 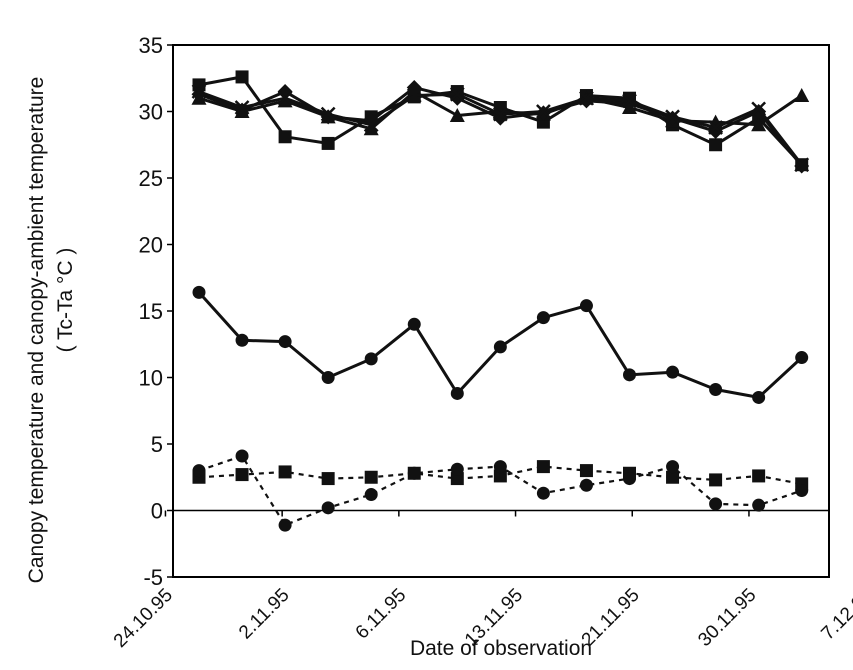 What do you see at coordinates (153, 577) in the screenshot?
I see `y-tick-label: -5` at bounding box center [153, 577].